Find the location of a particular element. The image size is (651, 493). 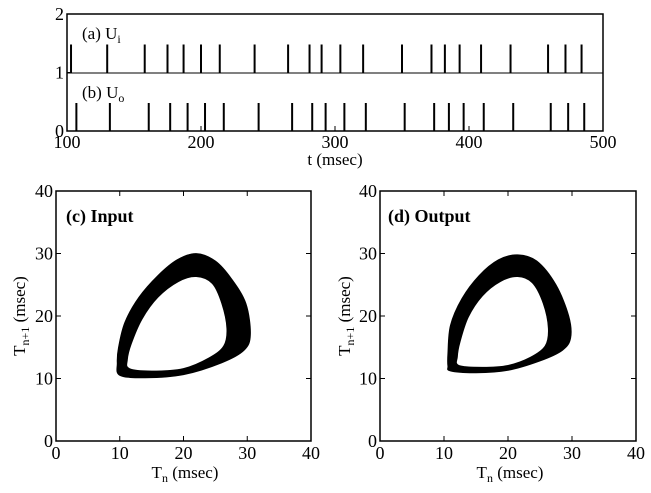

input-trajectory-band is located at coordinates (183, 316).